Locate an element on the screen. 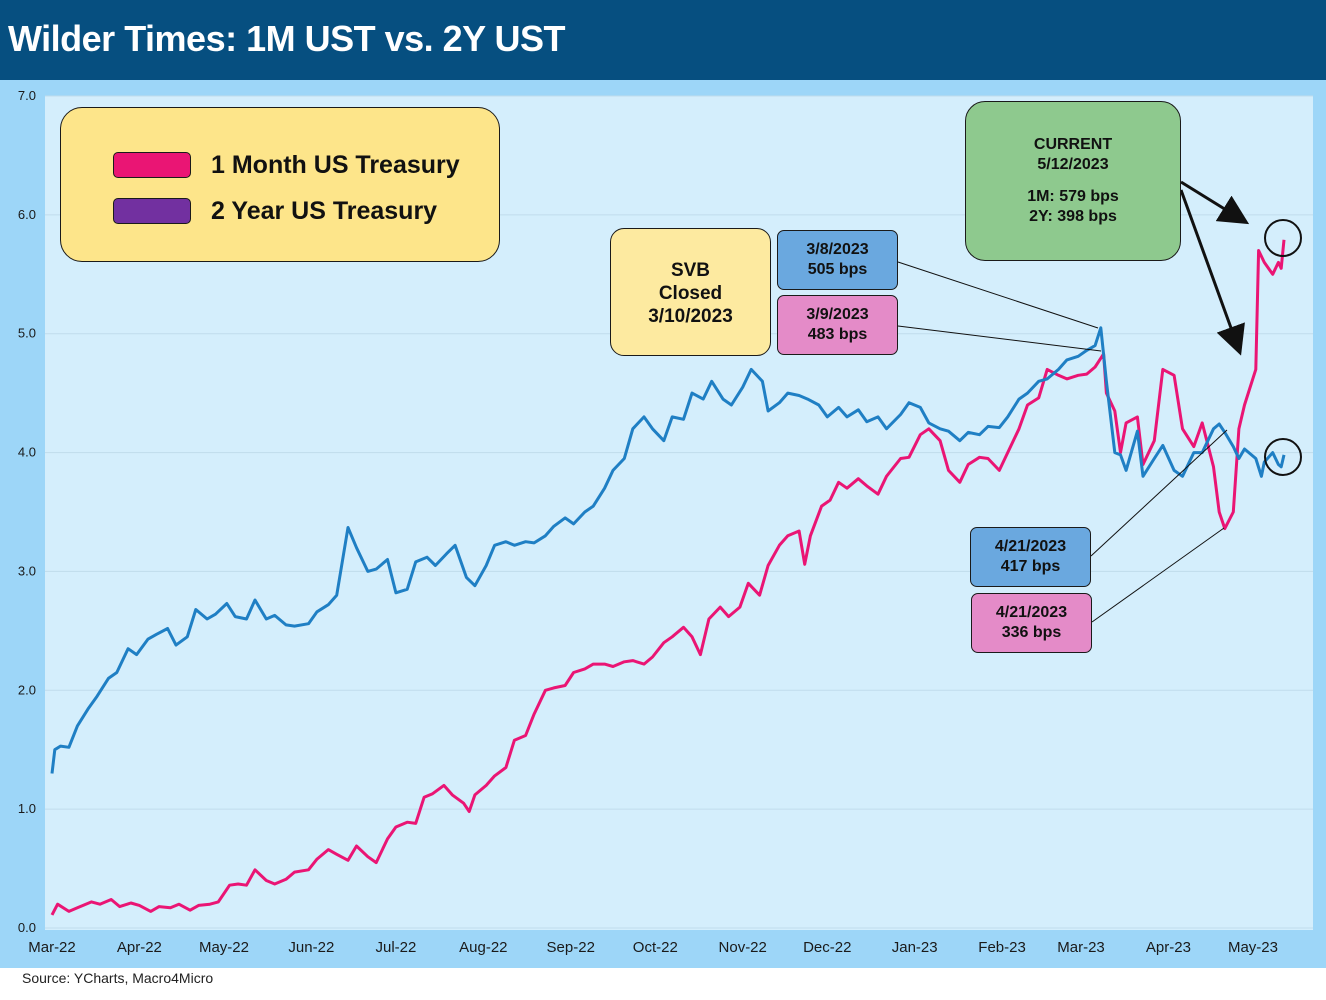 Image resolution: width=1326 pixels, height=1000 pixels. legend-label-2y: 2 Year US Treasury is located at coordinates (324, 210).